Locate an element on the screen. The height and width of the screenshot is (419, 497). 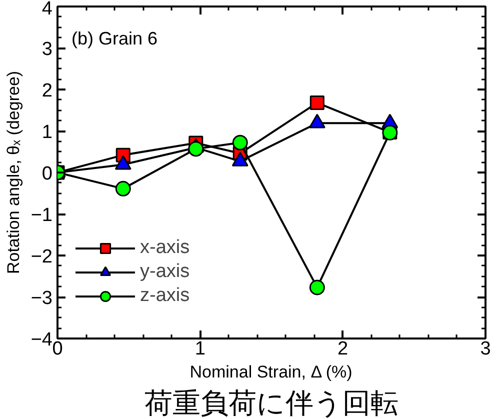
y-tick-label: −1 is located at coordinates (41, 215).